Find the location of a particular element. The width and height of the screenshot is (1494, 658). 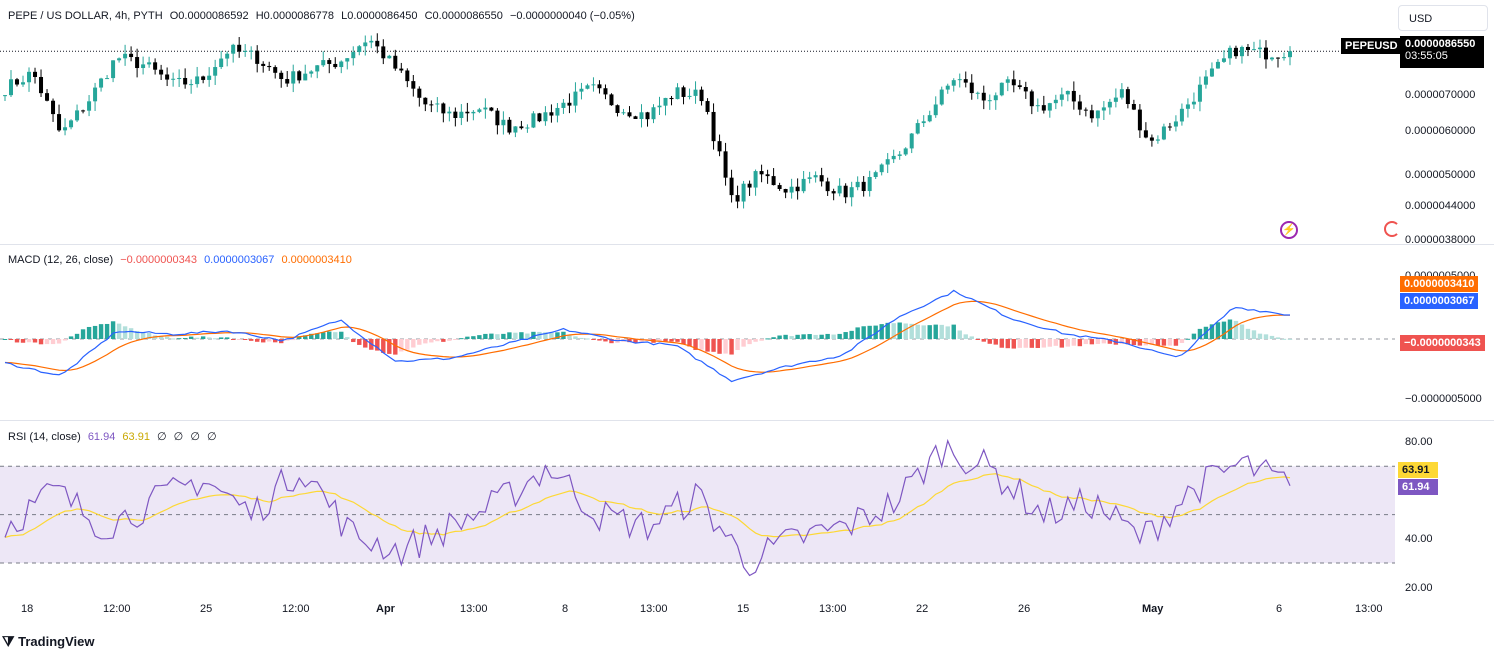

open-value: O0.0000086592 is located at coordinates (209, 16).